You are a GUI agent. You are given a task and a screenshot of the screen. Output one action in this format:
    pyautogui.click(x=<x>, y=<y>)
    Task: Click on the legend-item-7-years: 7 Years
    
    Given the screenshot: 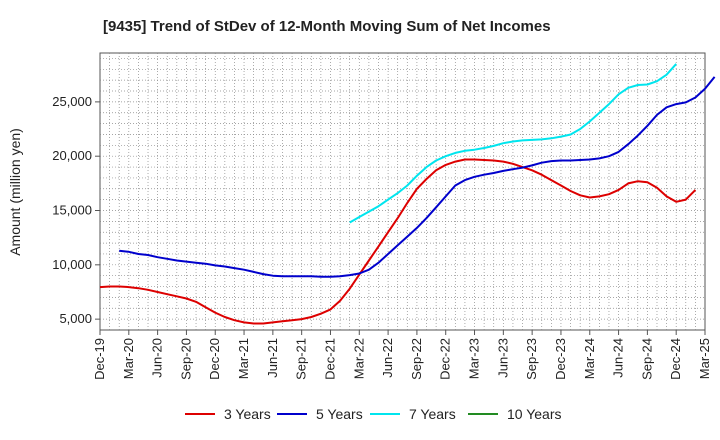 What is the action you would take?
    pyautogui.click(x=413, y=414)
    